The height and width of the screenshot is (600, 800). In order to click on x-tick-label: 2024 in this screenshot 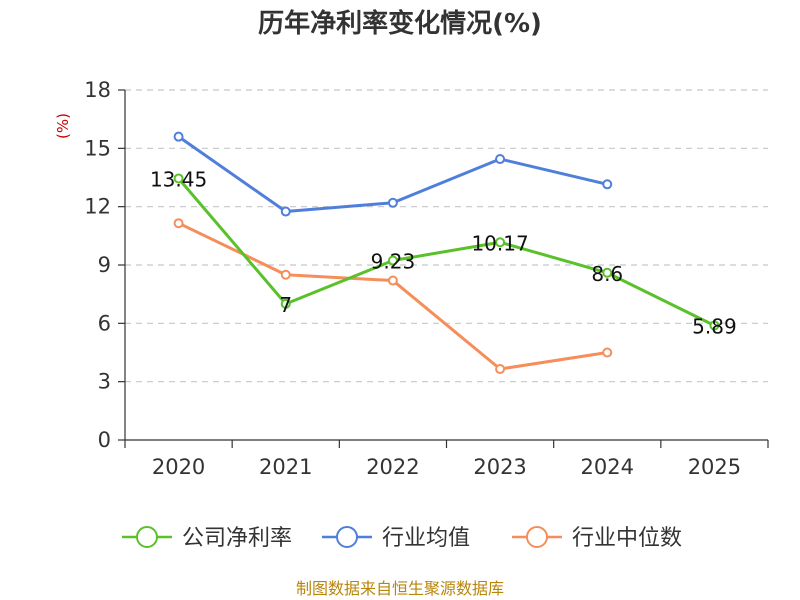, I will do `click(607, 467)`.